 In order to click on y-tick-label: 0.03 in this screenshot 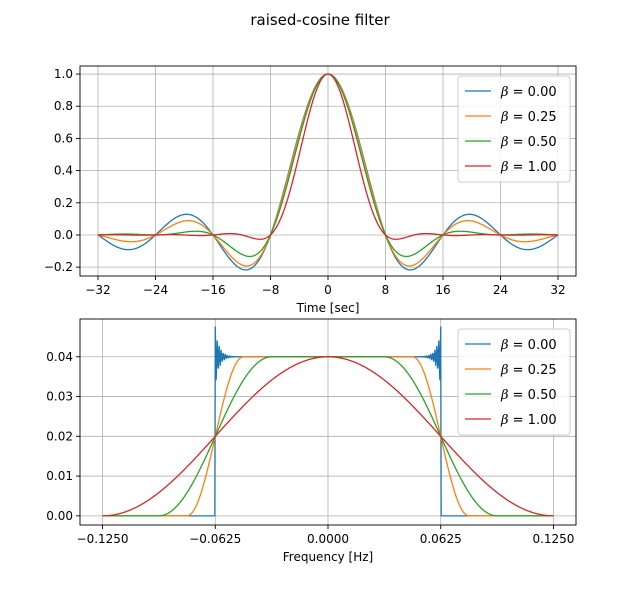, I will do `click(59, 397)`.